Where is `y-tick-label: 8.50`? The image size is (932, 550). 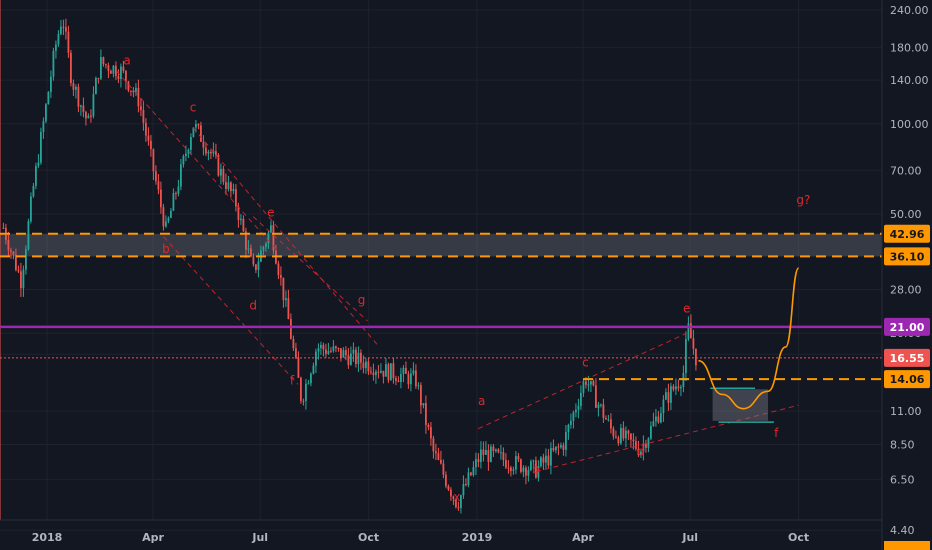
y-tick-label: 8.50 is located at coordinates (902, 445).